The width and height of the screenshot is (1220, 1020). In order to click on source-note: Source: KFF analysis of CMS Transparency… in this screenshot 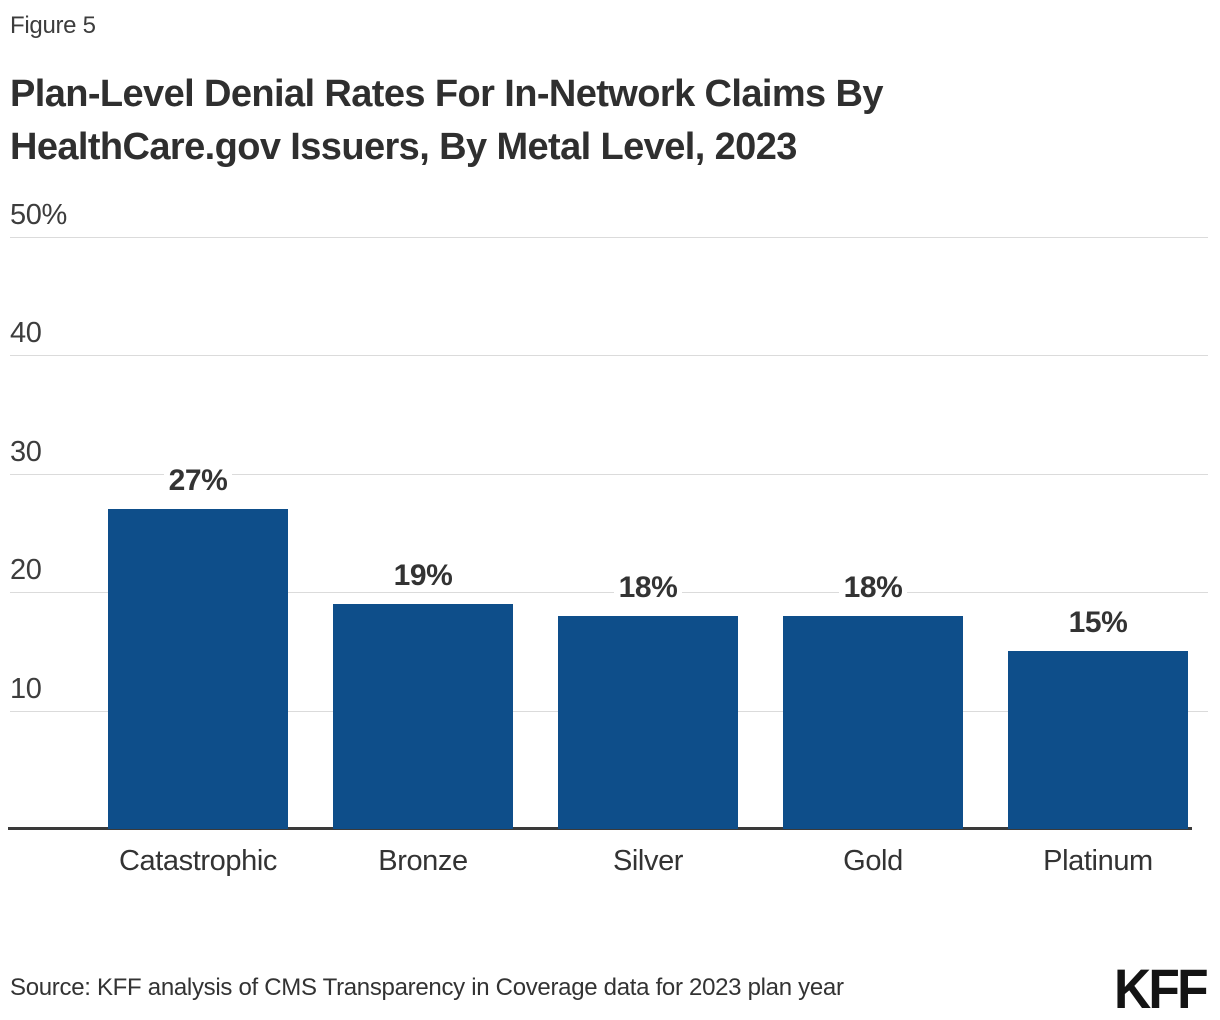, I will do `click(427, 987)`.